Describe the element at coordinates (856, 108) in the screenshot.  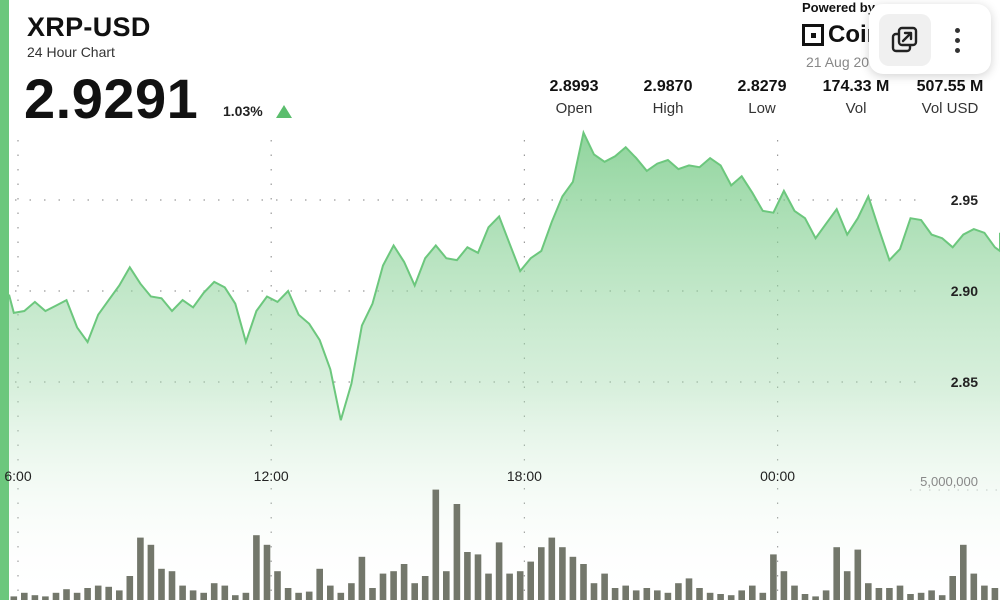
I see `stat-vol-label: Vol` at that location.